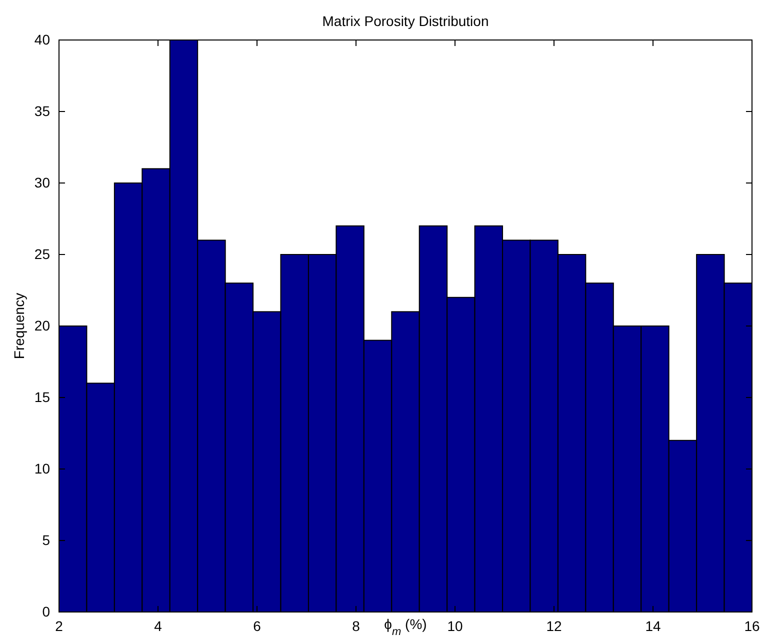  Describe the element at coordinates (42, 254) in the screenshot. I see `y-tick-label: 25` at that location.